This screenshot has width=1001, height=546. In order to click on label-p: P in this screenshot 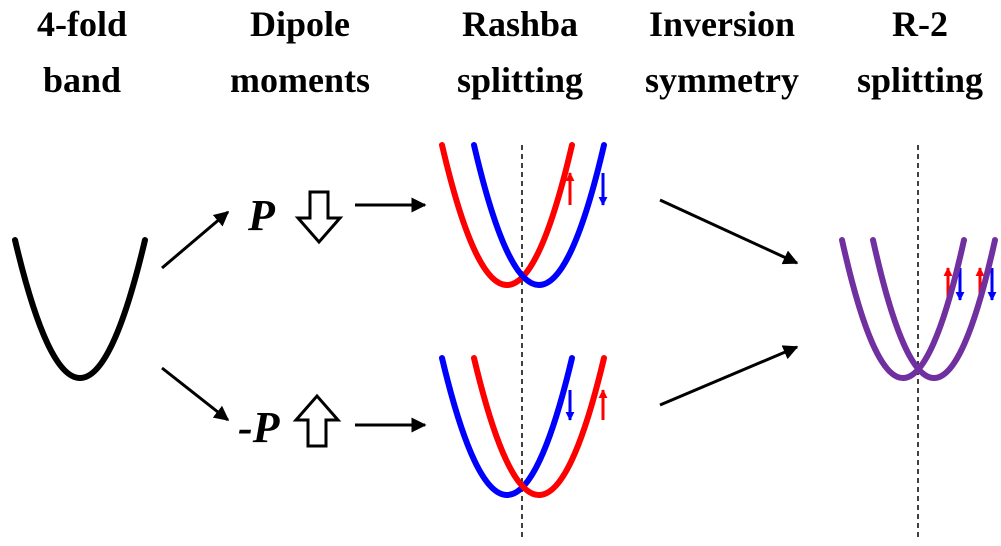, I will do `click(261, 215)`.